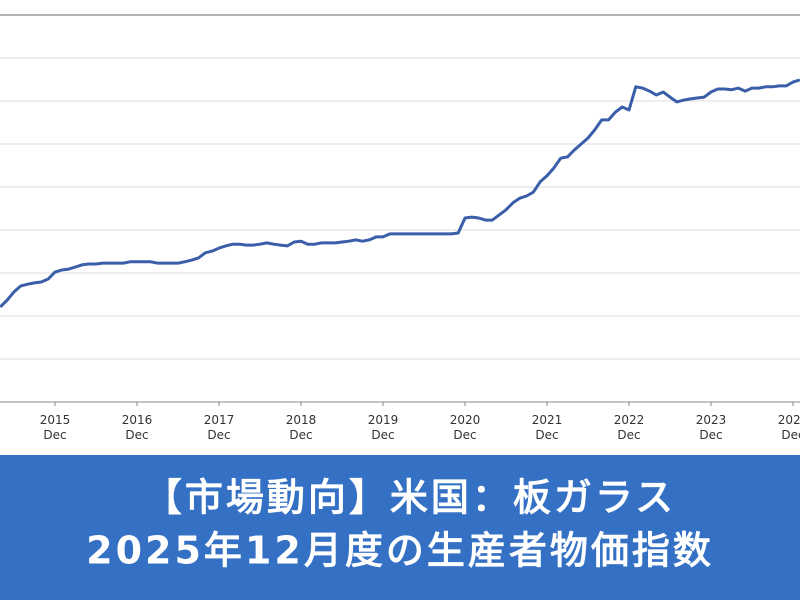 This screenshot has width=800, height=600. I want to click on x-tick-label-part: 2018, so click(301, 420).